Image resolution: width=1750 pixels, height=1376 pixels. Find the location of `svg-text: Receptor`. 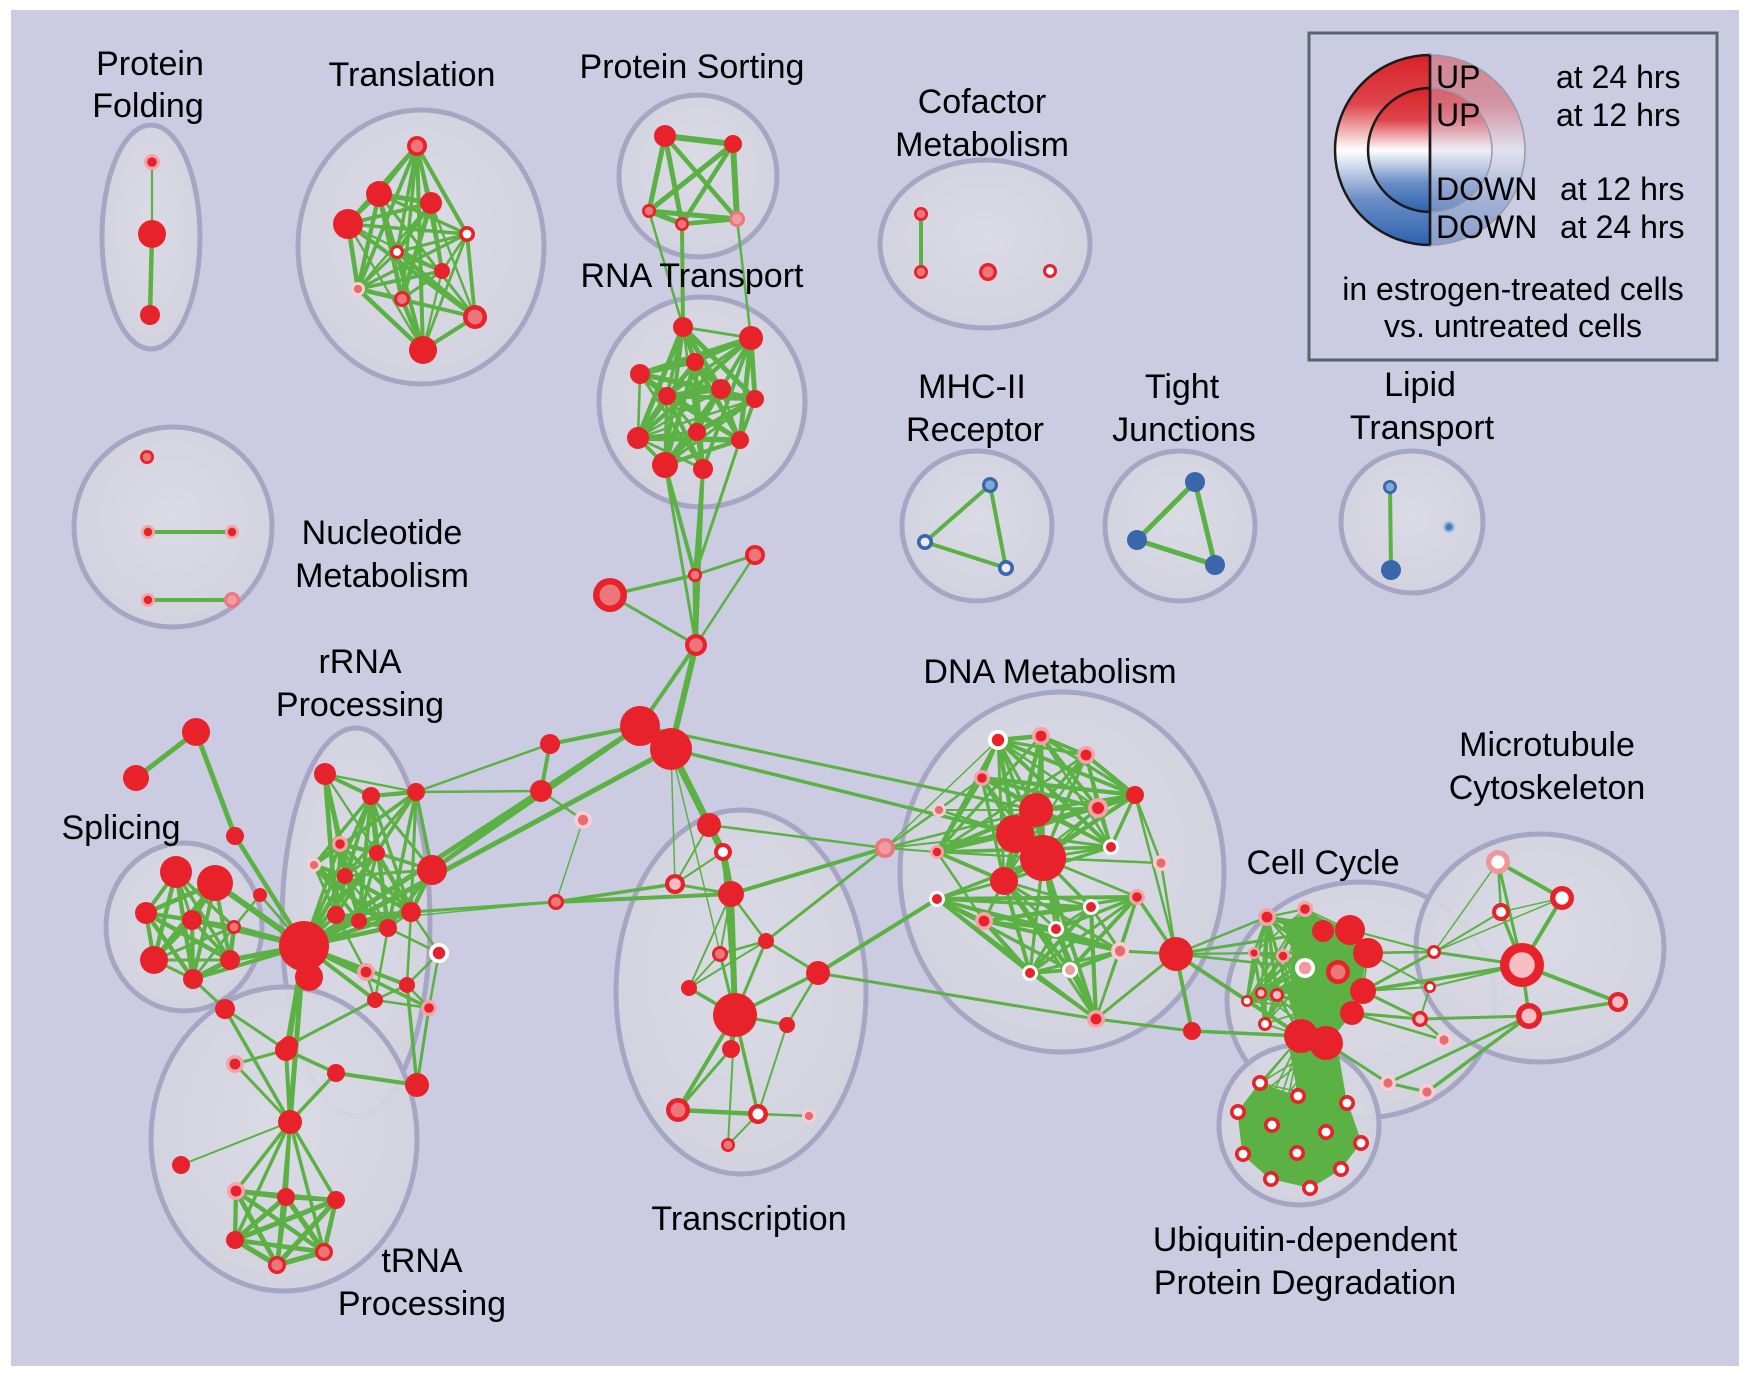

svg-text: Receptor is located at coordinates (975, 430).